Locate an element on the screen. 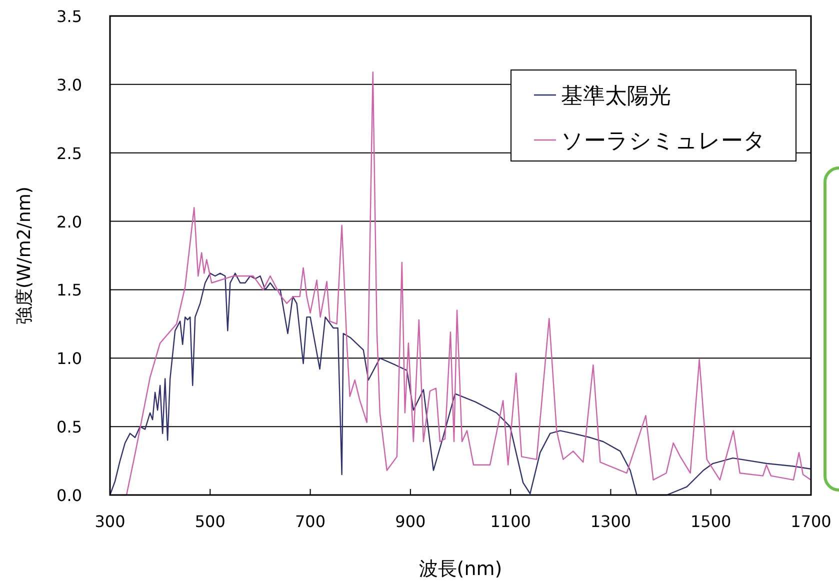  y-axis-title: 強度(W/m2/nm) is located at coordinates (24, 255).